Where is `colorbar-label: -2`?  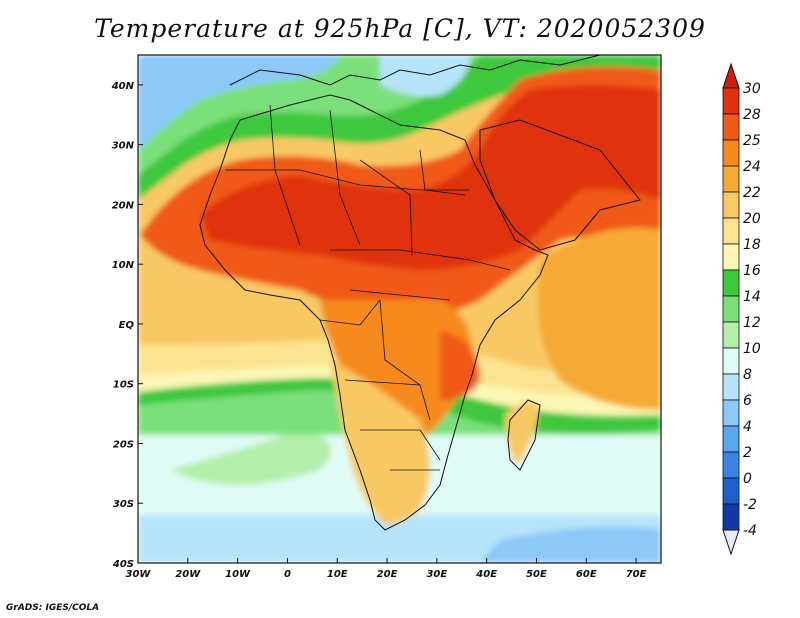
colorbar-label: -2 is located at coordinates (750, 505).